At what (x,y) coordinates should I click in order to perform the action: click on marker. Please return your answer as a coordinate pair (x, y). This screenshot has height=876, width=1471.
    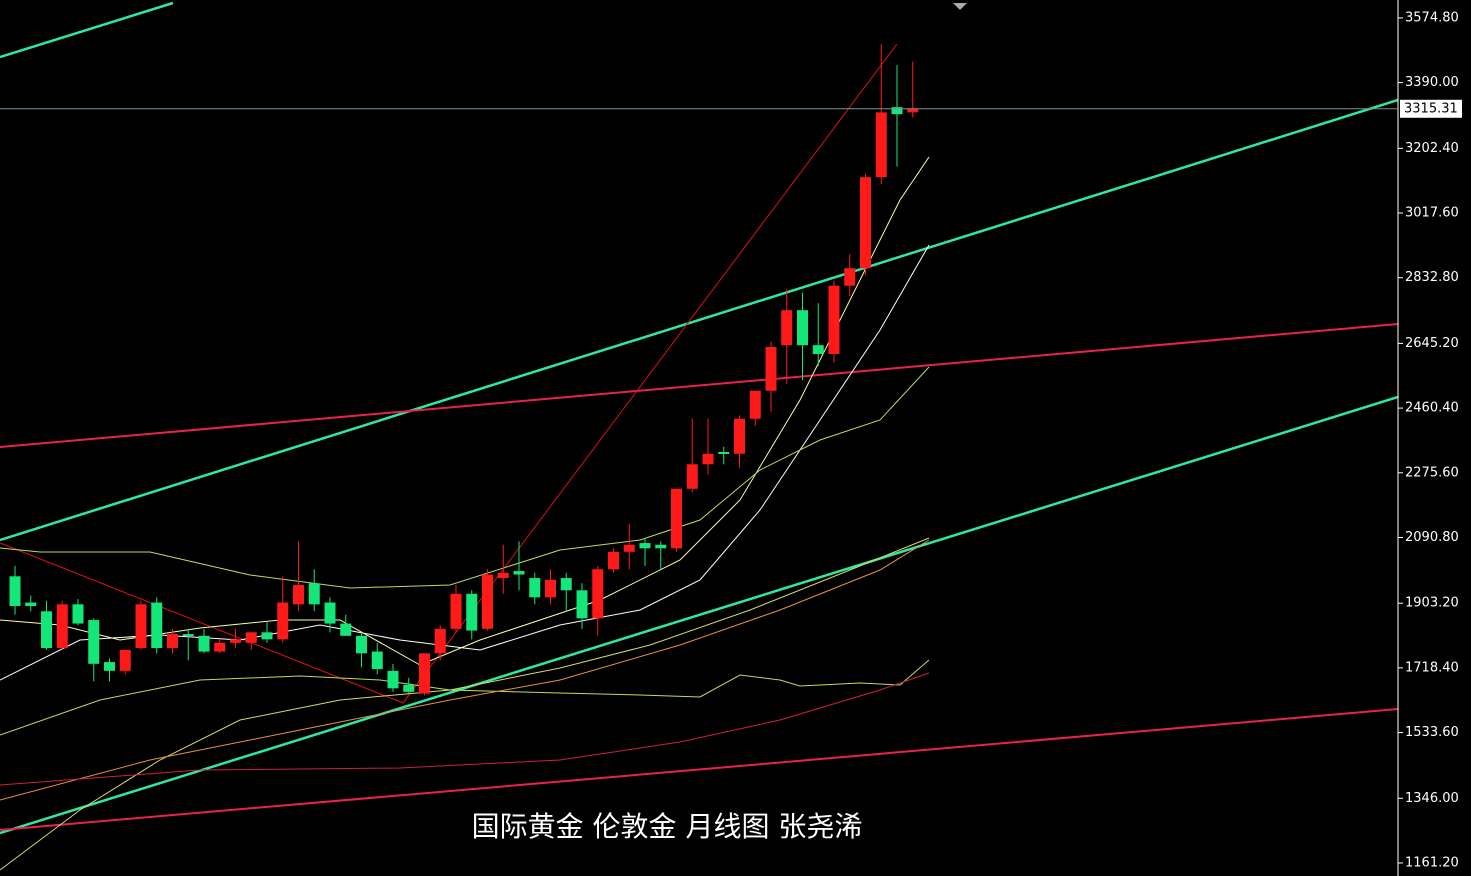
    Looking at the image, I should click on (960, 6).